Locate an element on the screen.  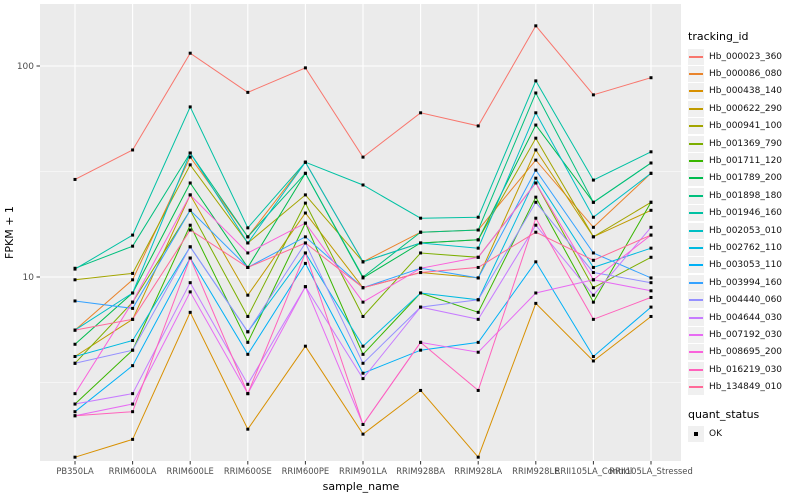
legend-entry-Hb_001711_120: Hb_001711_120 is located at coordinates (744, 161).